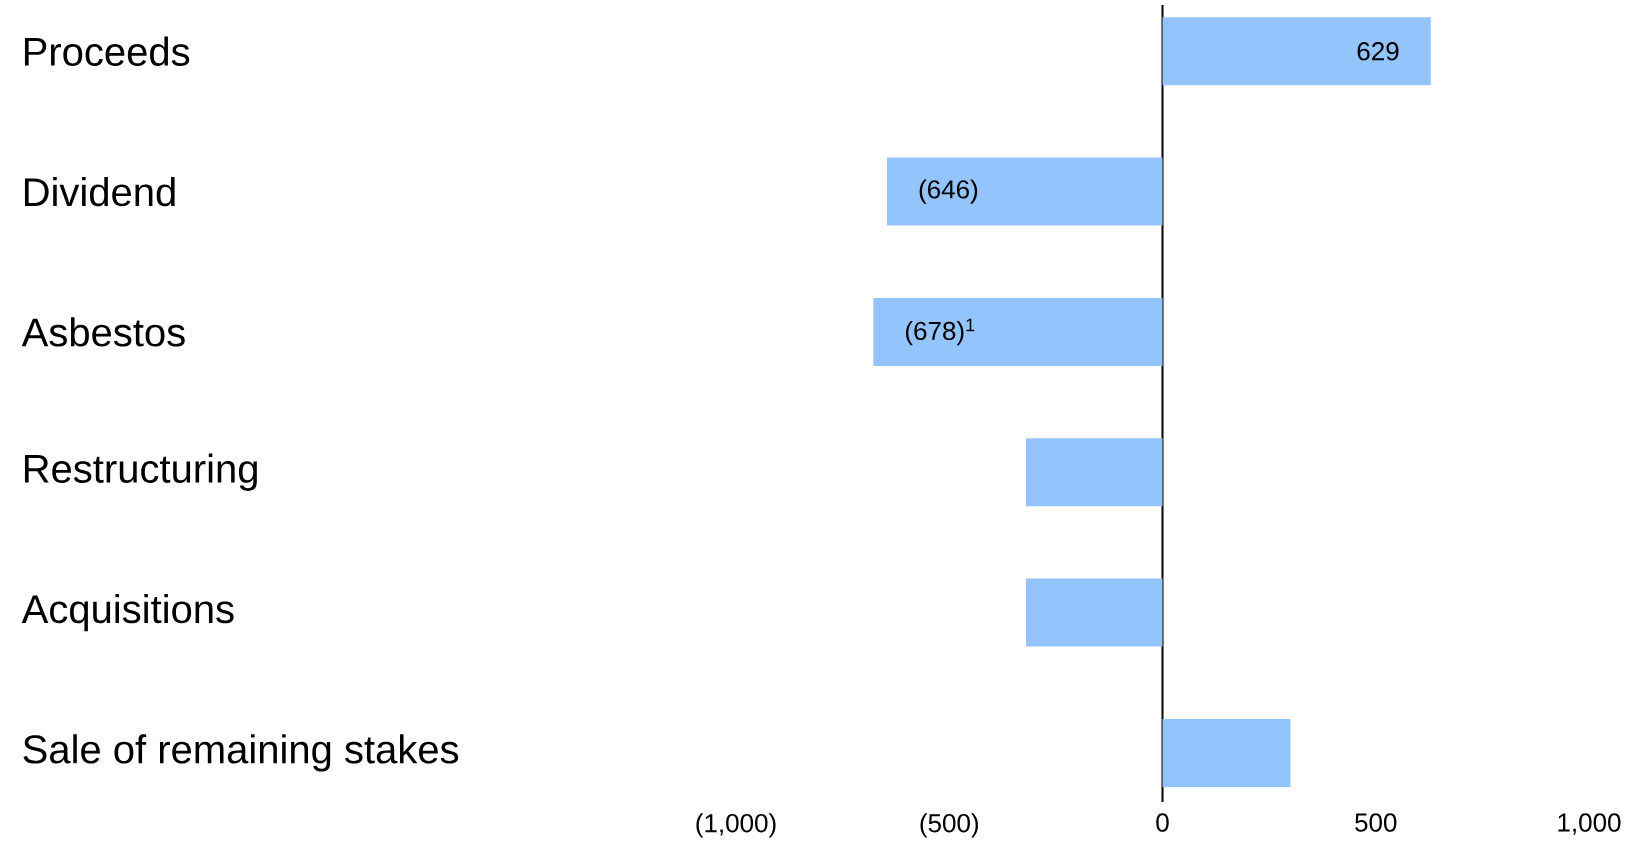 Image resolution: width=1634 pixels, height=865 pixels. What do you see at coordinates (107, 51) in the screenshot?
I see `y-tick-label: Proceeds` at bounding box center [107, 51].